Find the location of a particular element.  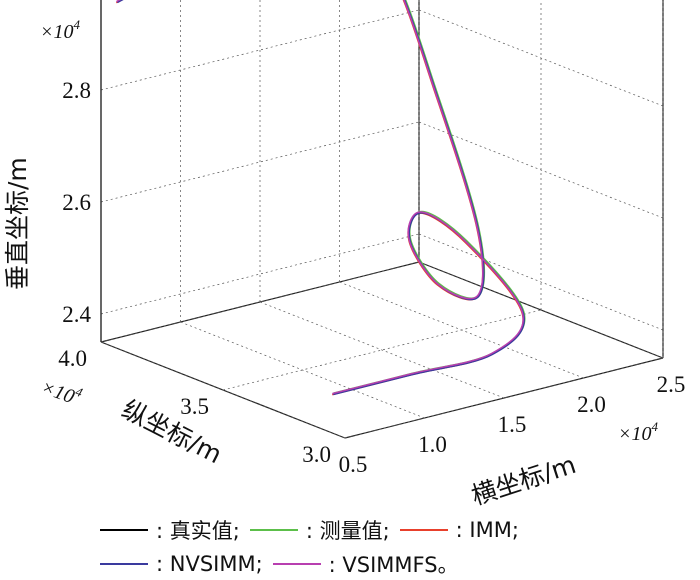

y-axis-title: 纵坐标/m is located at coordinates (171, 432).